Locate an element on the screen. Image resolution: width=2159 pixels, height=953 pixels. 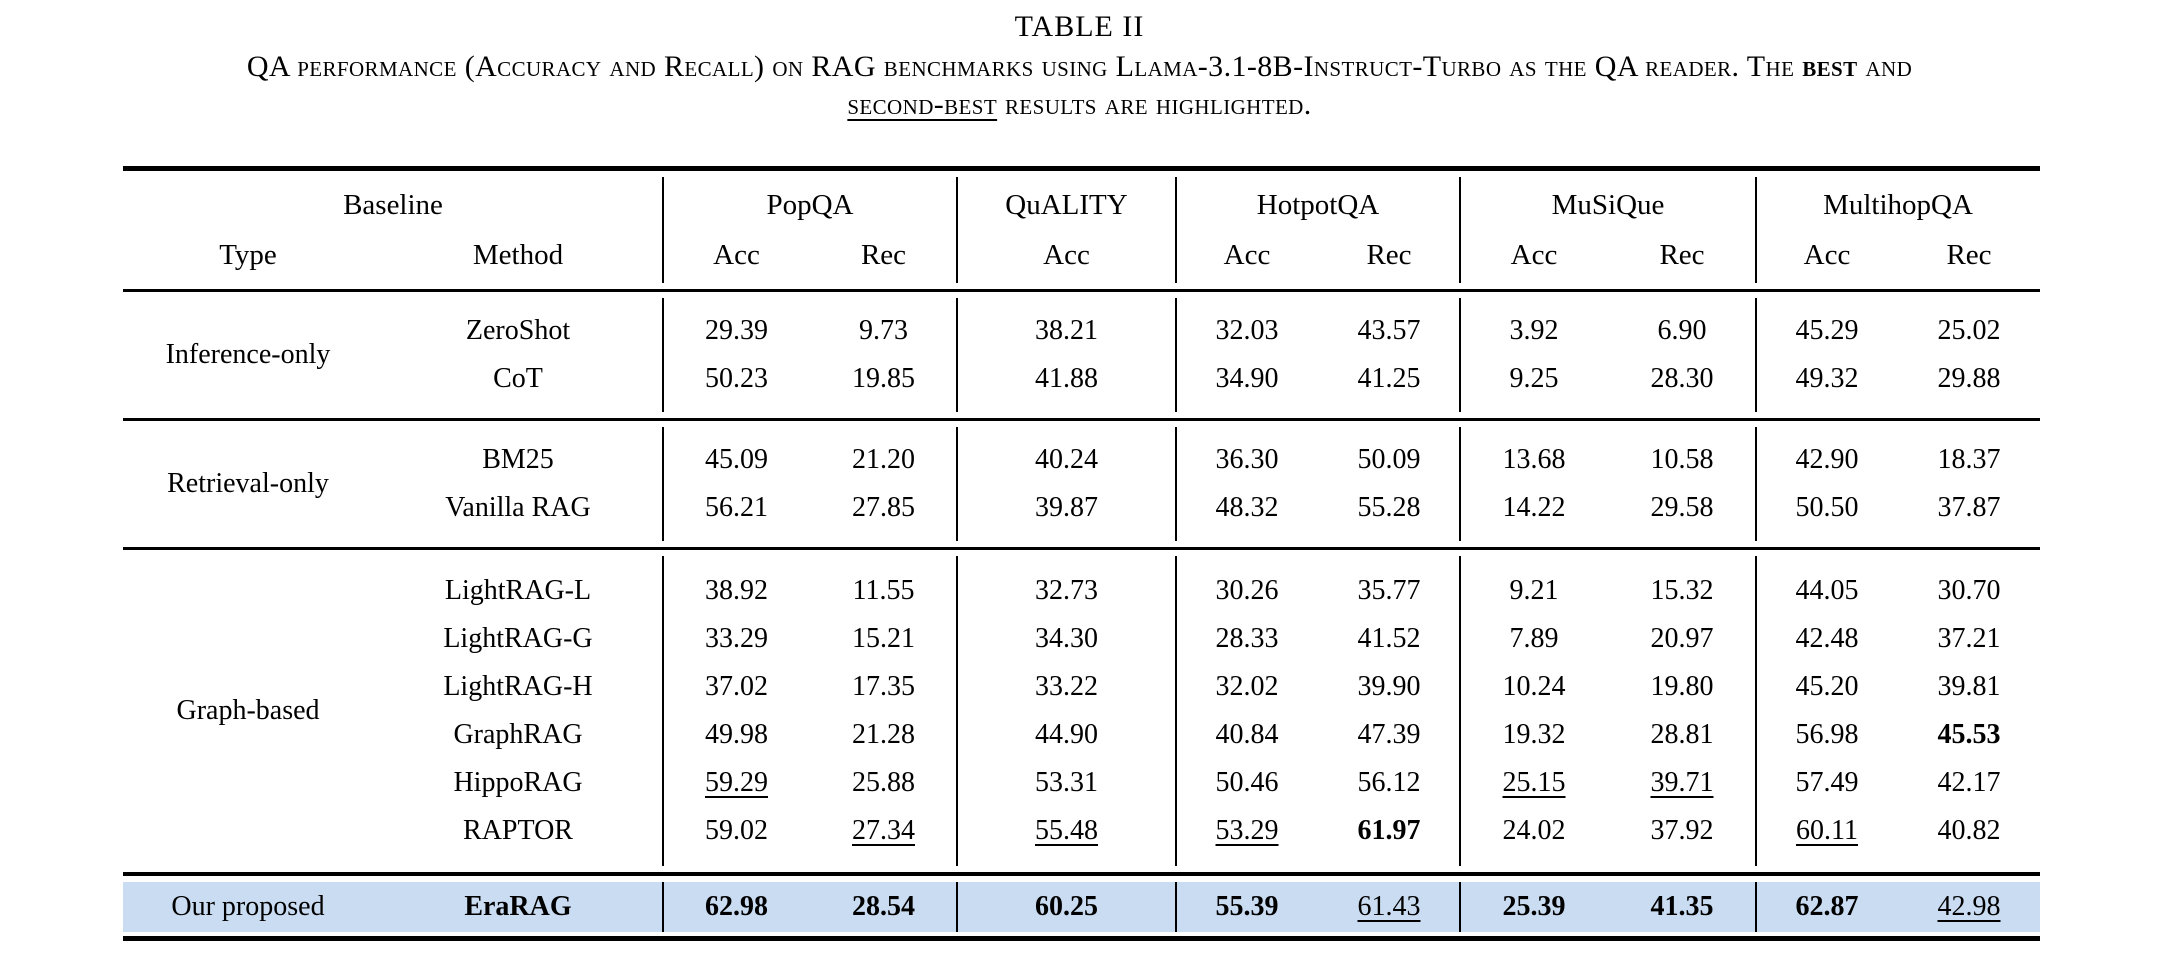
cell-value: 35.77 is located at coordinates (1389, 590).